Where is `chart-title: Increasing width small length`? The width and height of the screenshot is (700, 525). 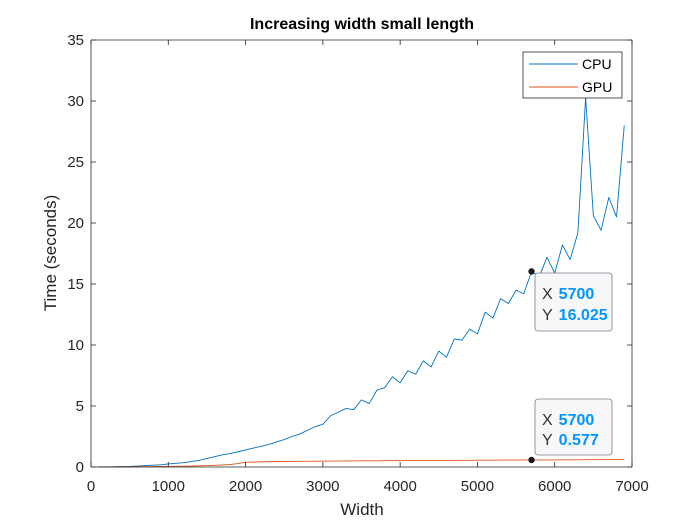
chart-title: Increasing width small length is located at coordinates (362, 24).